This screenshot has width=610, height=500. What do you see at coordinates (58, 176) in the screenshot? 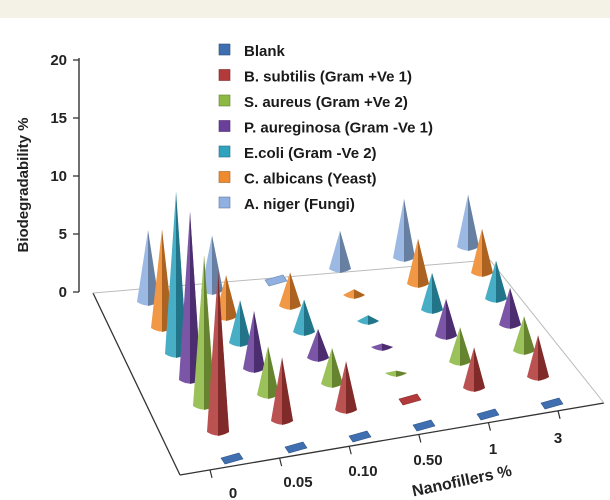
I see `y-tick-label: 10` at bounding box center [58, 176].